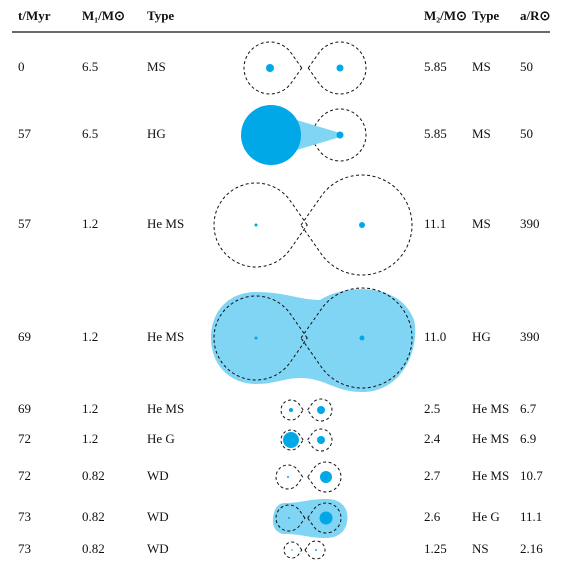  Describe the element at coordinates (315, 135) in the screenshot. I see `mass-stream` at that location.